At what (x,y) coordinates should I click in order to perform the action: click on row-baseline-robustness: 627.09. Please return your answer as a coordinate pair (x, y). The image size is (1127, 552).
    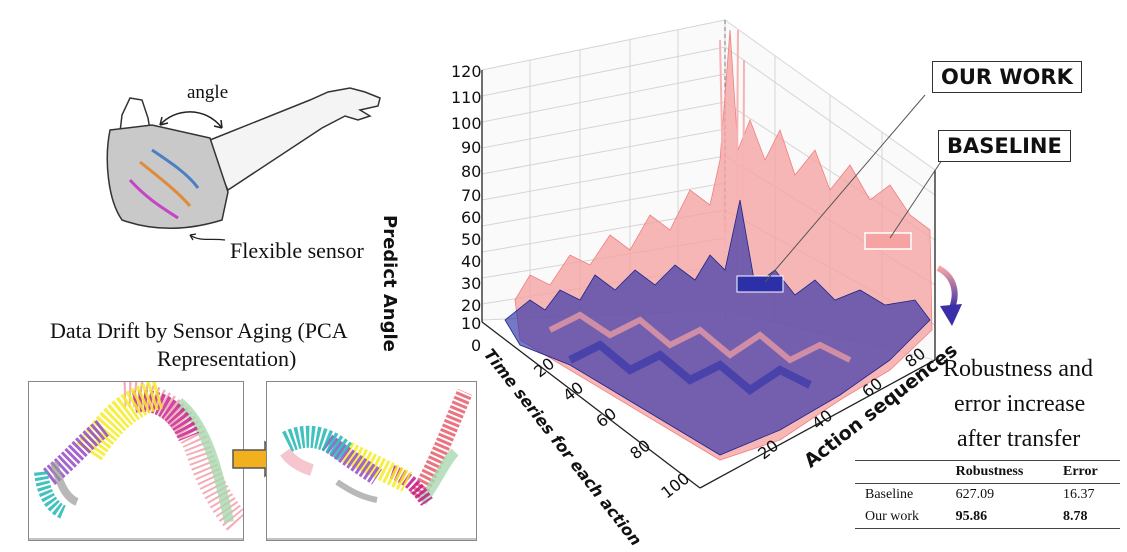
    Looking at the image, I should click on (975, 494).